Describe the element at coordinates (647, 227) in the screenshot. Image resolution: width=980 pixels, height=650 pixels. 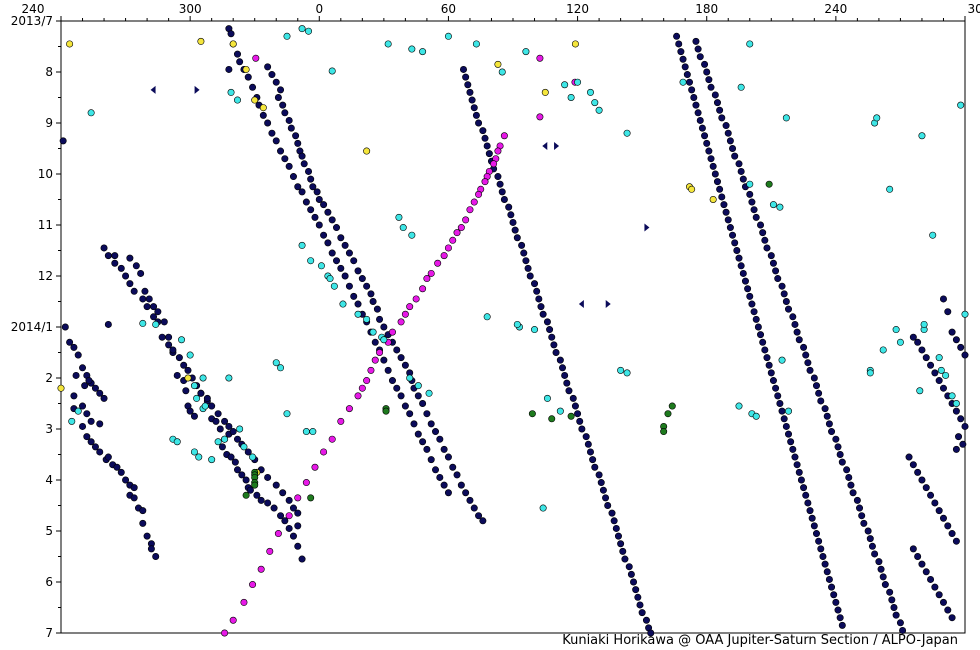
I see `triangle-right-marker` at that location.